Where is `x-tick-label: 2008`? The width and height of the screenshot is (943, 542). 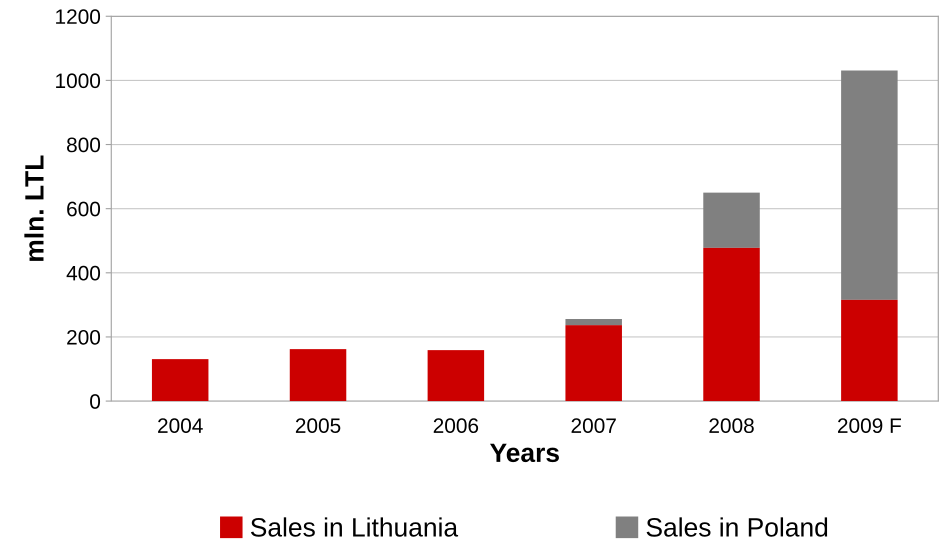 x-tick-label: 2008 is located at coordinates (731, 426).